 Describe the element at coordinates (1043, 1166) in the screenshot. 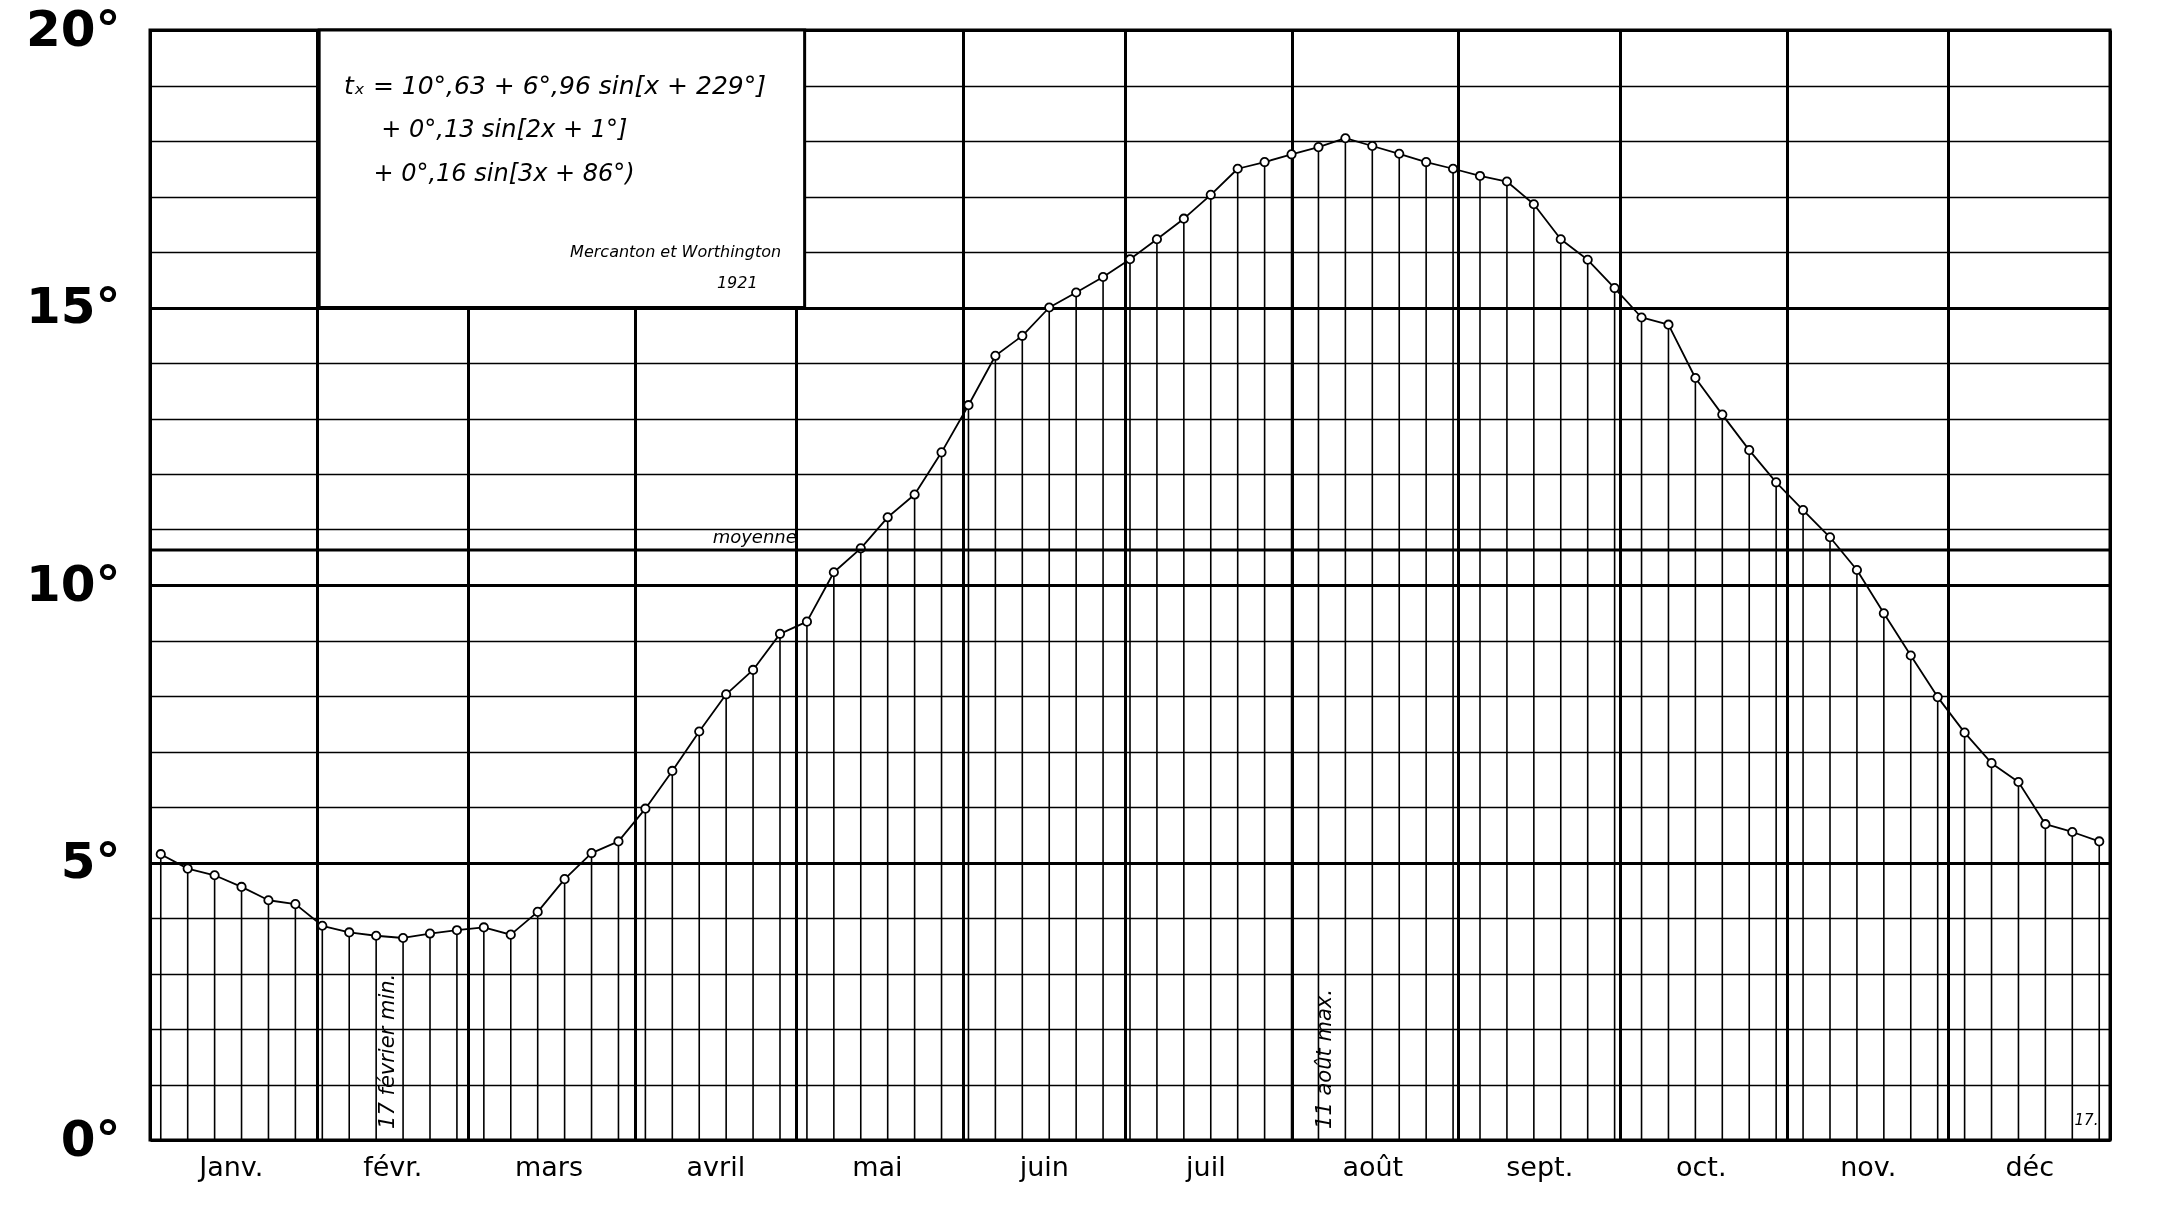

I see `x-tick-label: juin` at that location.